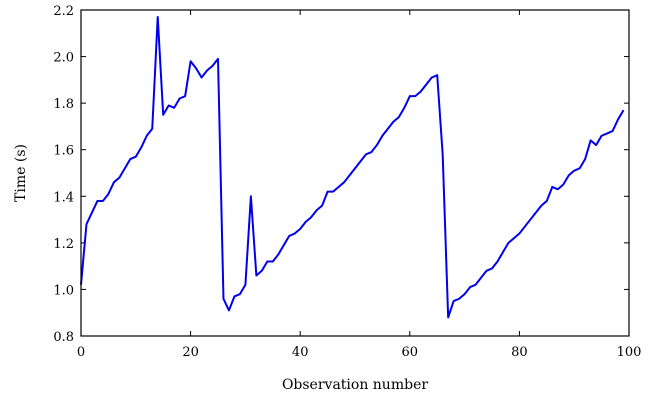  What do you see at coordinates (63, 151) in the screenshot?
I see `y-tick-label: 1.6` at bounding box center [63, 151].